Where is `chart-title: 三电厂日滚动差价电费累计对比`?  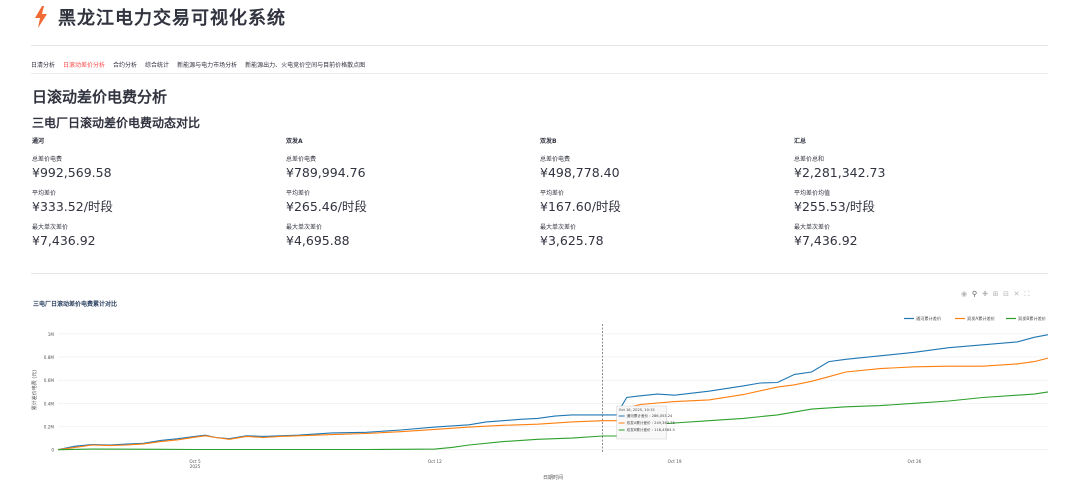
chart-title: 三电厂日滚动差价电费累计对比 is located at coordinates (75, 304).